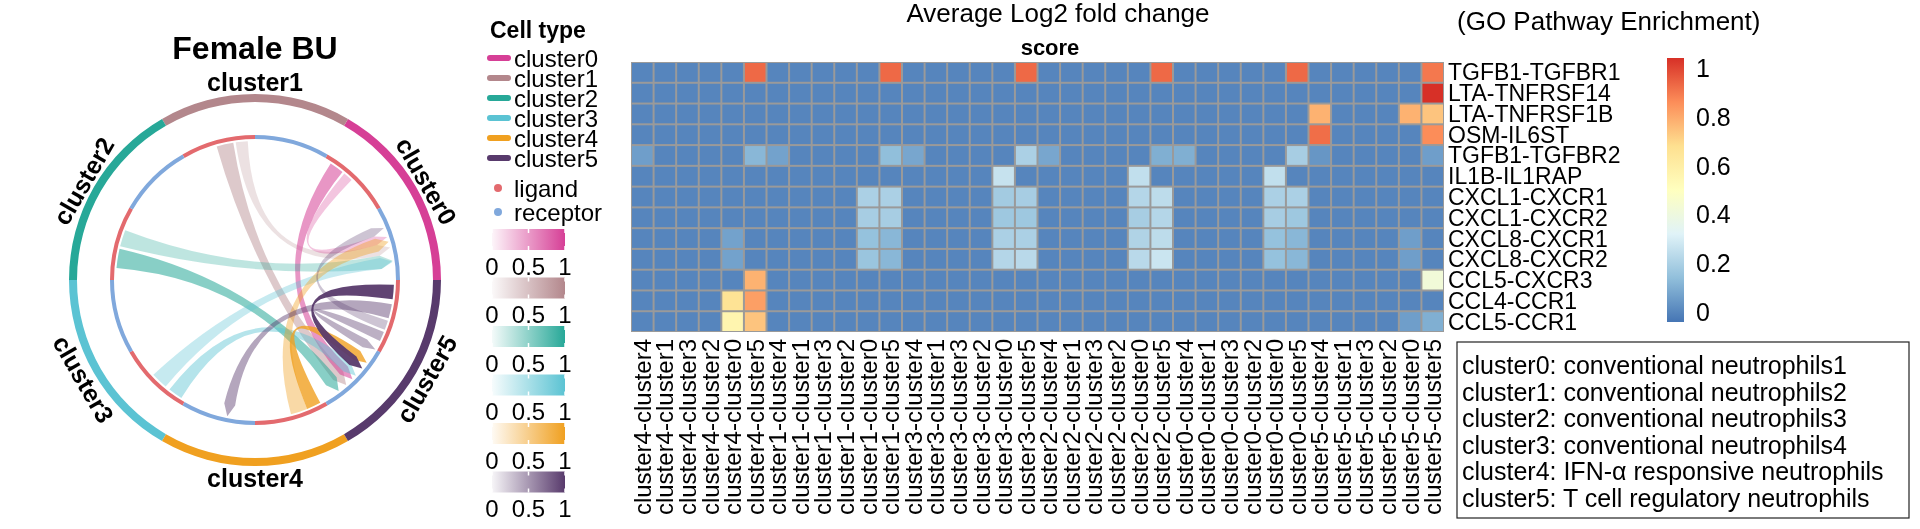  Describe the element at coordinates (1713, 116) in the screenshot. I see `color-bar-label: 0.8` at that location.